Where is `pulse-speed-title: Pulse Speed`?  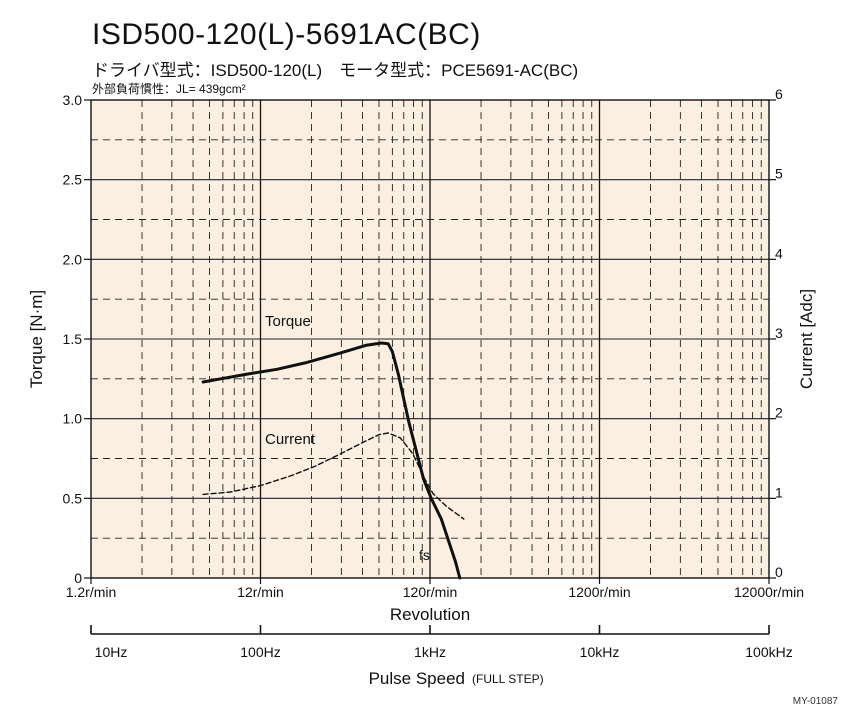 pulse-speed-title: Pulse Speed is located at coordinates (417, 678).